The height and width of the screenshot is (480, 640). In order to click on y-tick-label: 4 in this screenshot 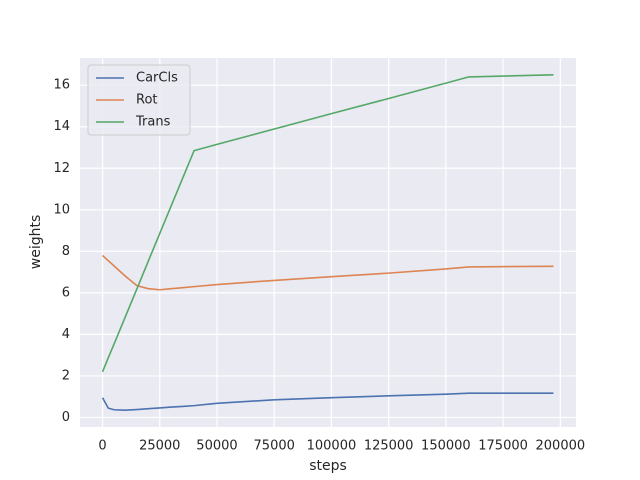, I will do `click(66, 334)`.